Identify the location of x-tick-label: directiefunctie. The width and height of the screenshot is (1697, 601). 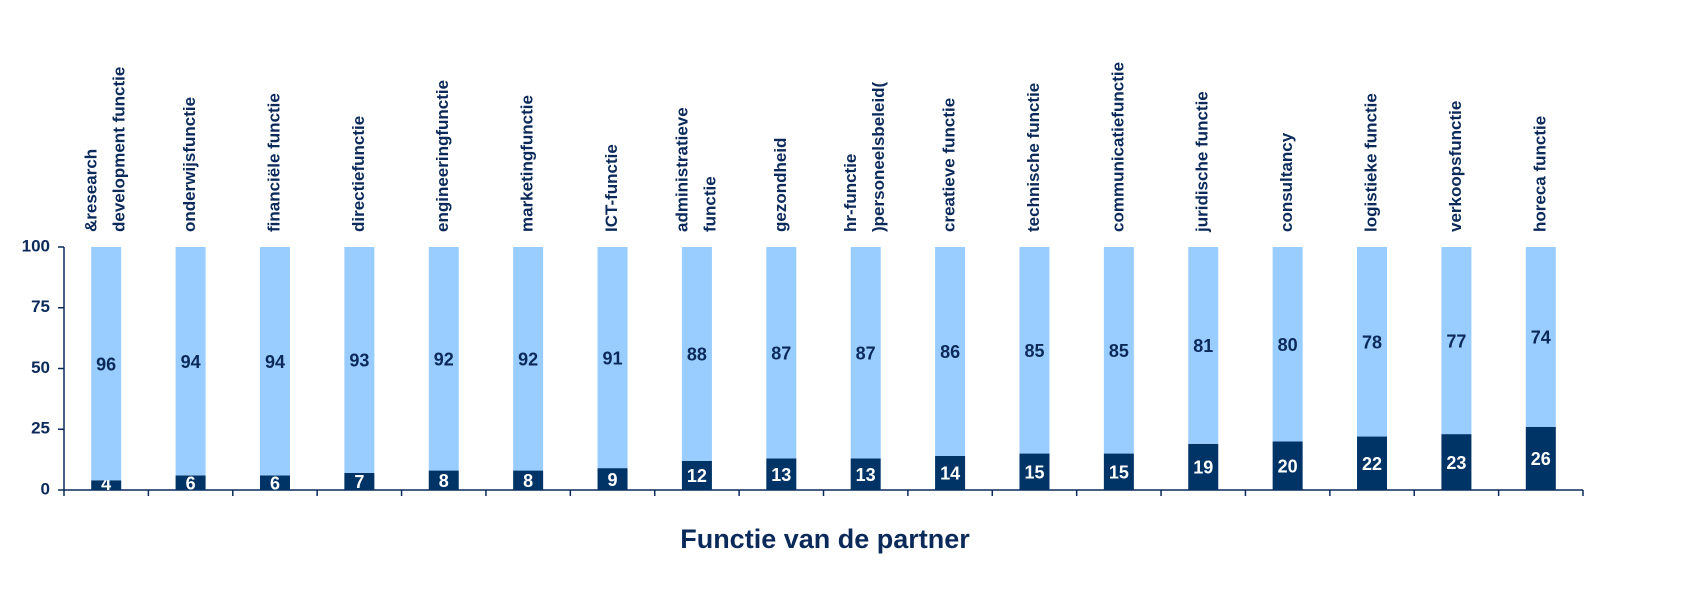
(358, 174).